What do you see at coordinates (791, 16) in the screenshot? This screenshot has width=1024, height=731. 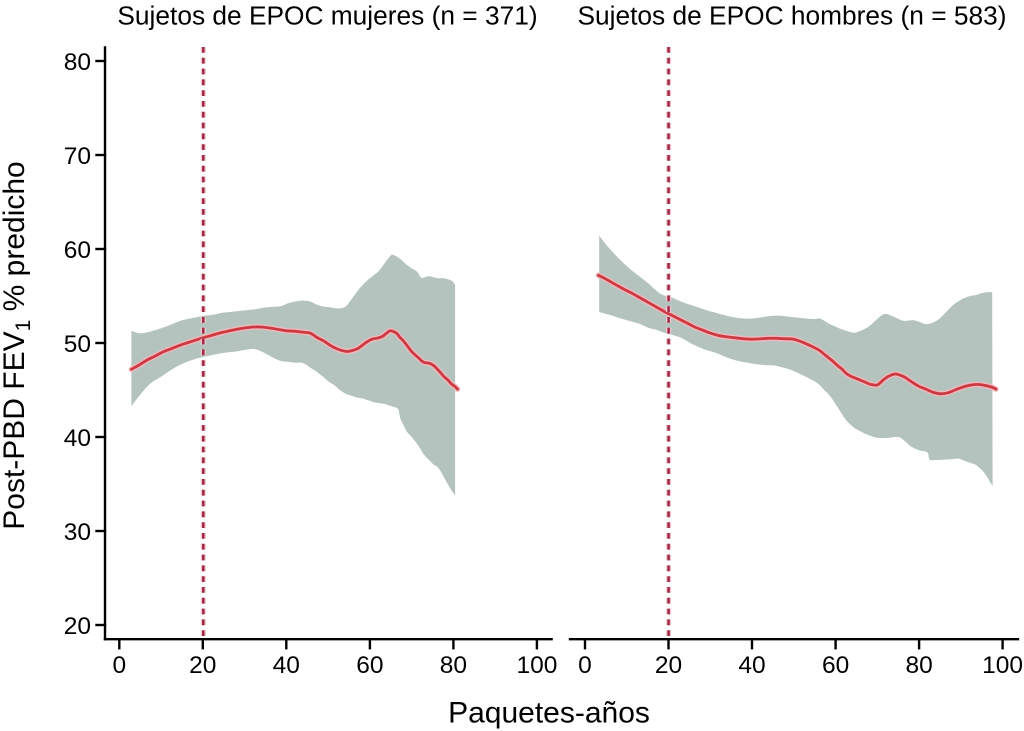 I see `svg-text:Sujetos de EPOC hombres (n = 5: Sujetos de EPOC hombres (n = 583)` at bounding box center [791, 16].